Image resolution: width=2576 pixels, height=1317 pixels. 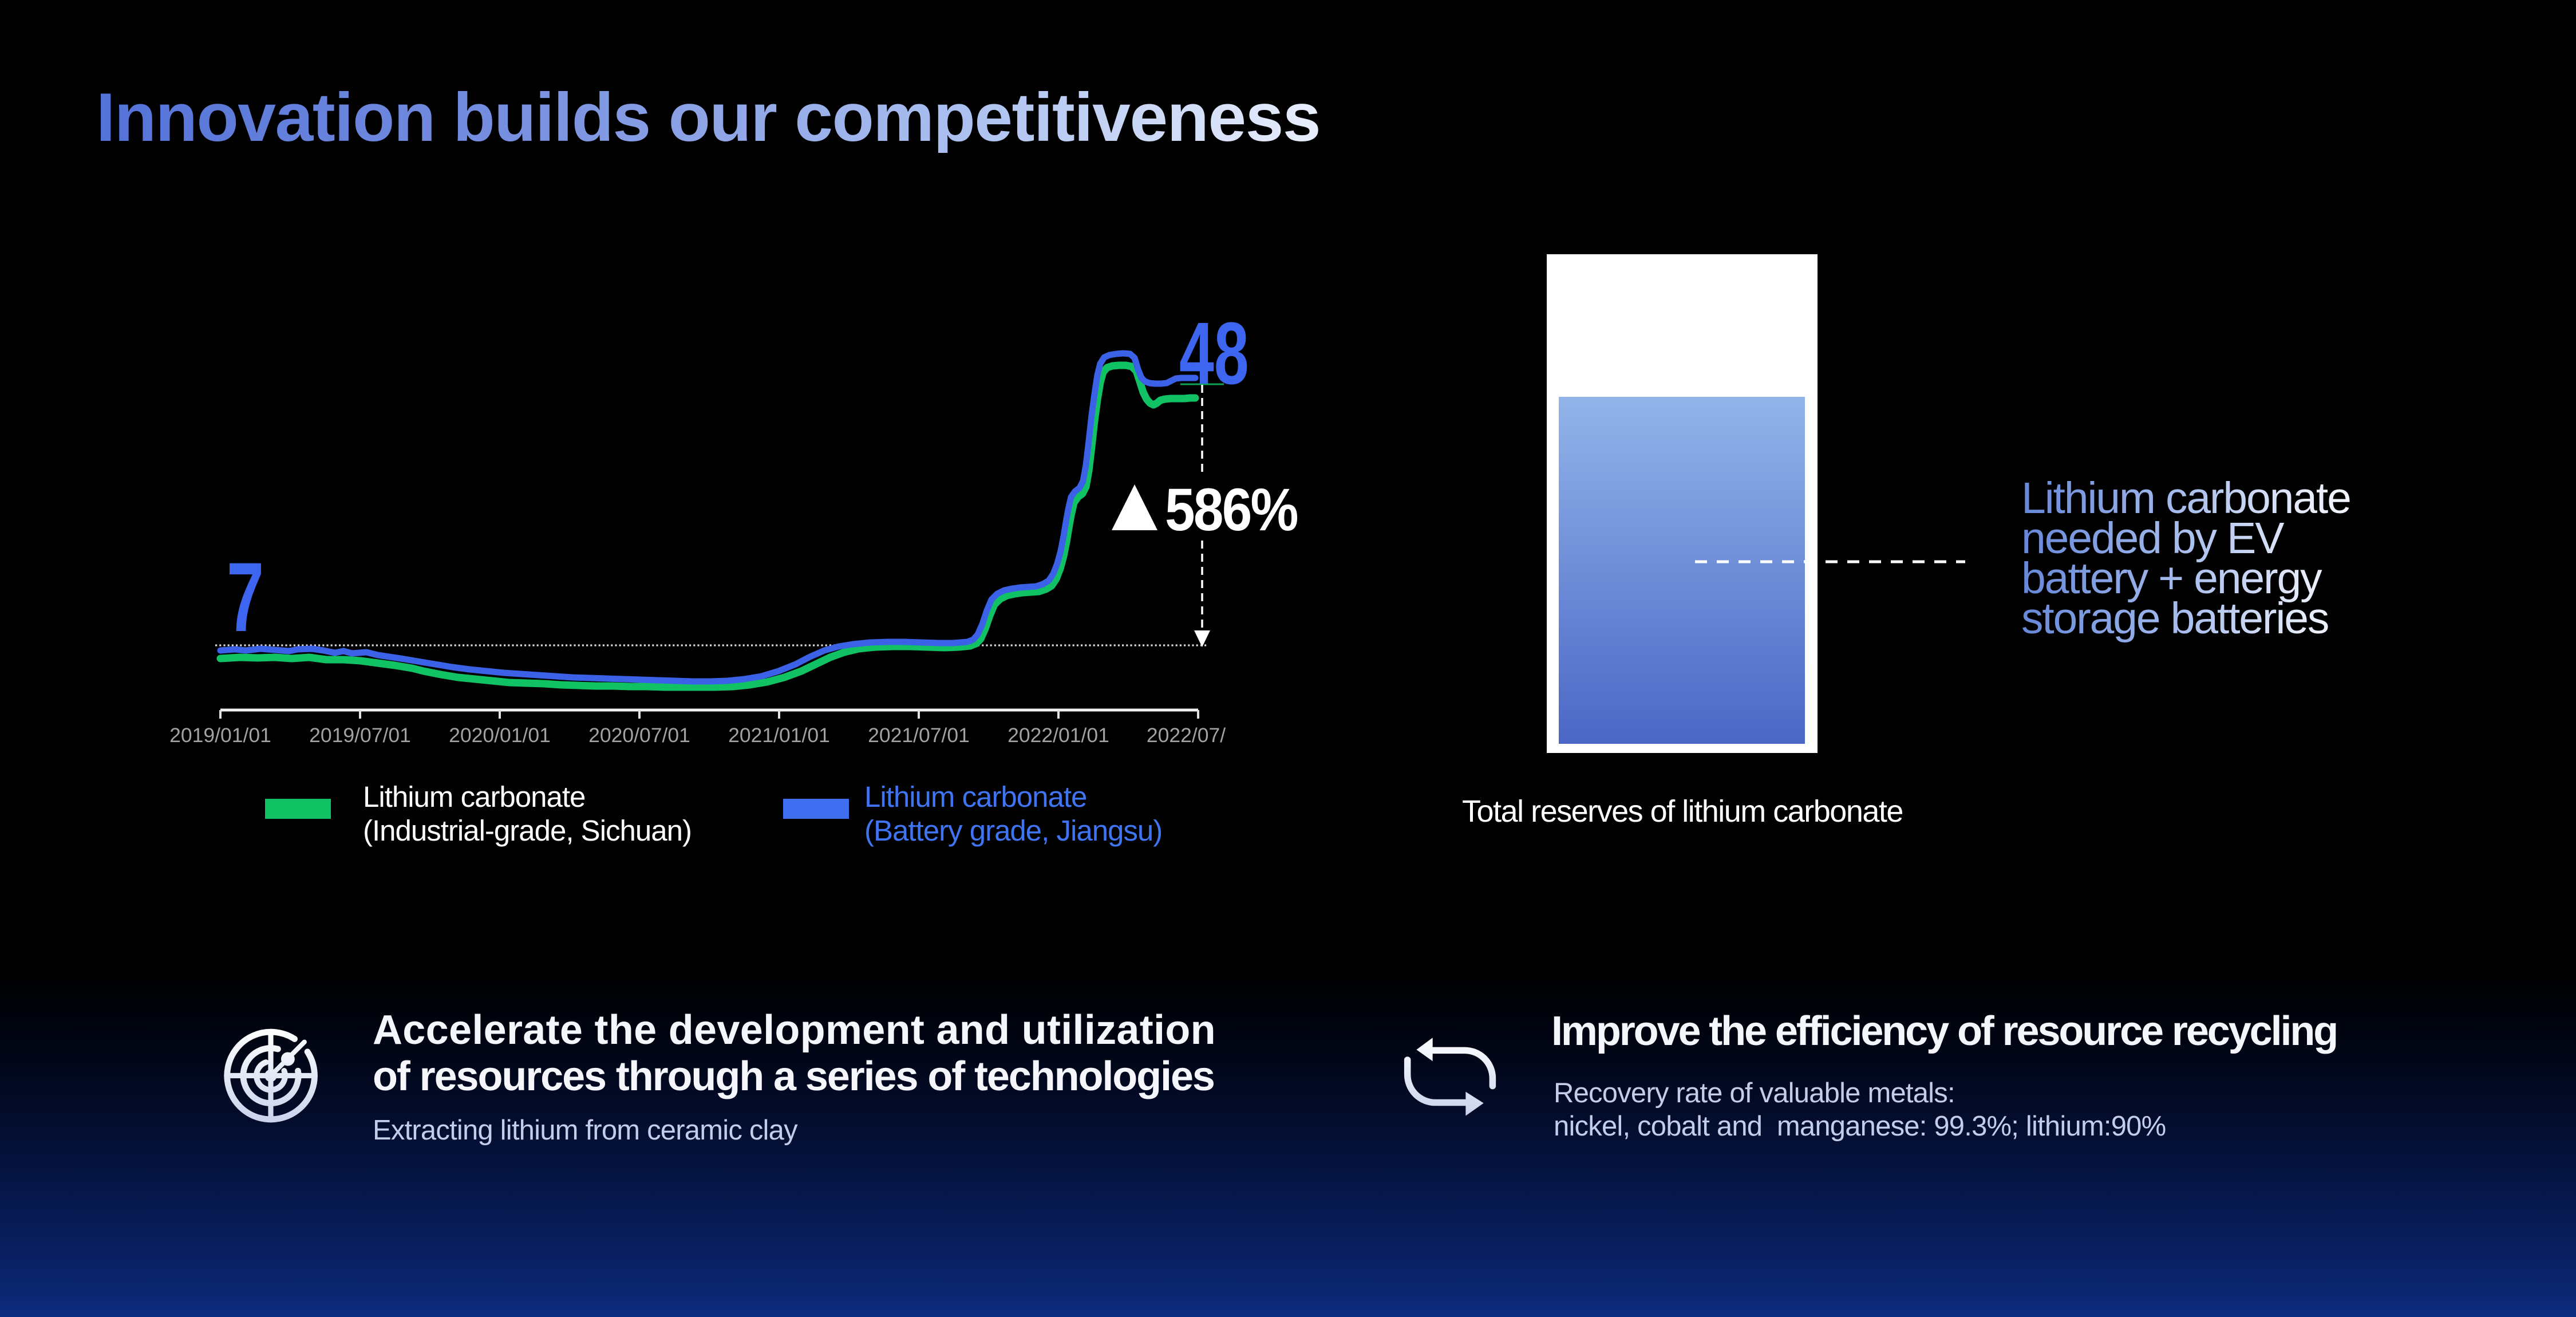 I want to click on svg-text: 586%, so click(x=1231, y=509).